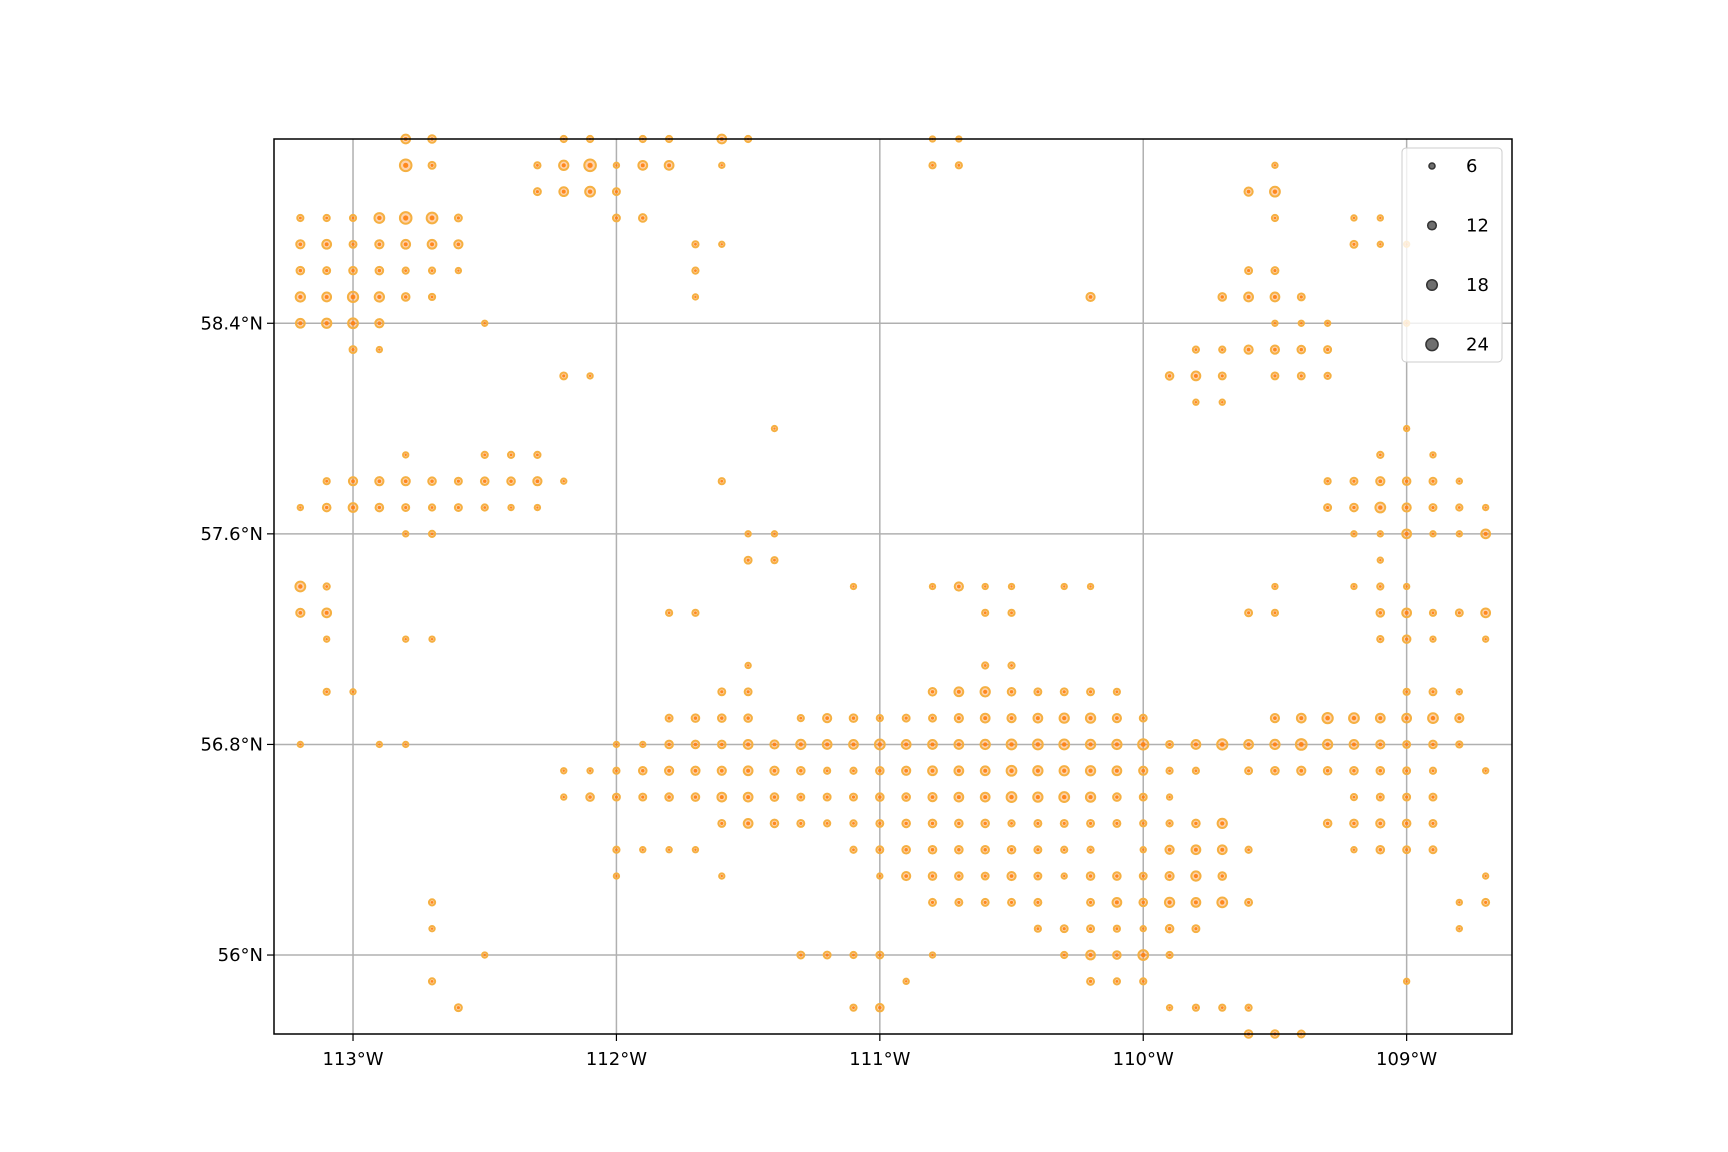 This screenshot has height=1152, width=1728. Describe the element at coordinates (352, 1059) in the screenshot. I see `x-tick-label: 113°W` at that location.